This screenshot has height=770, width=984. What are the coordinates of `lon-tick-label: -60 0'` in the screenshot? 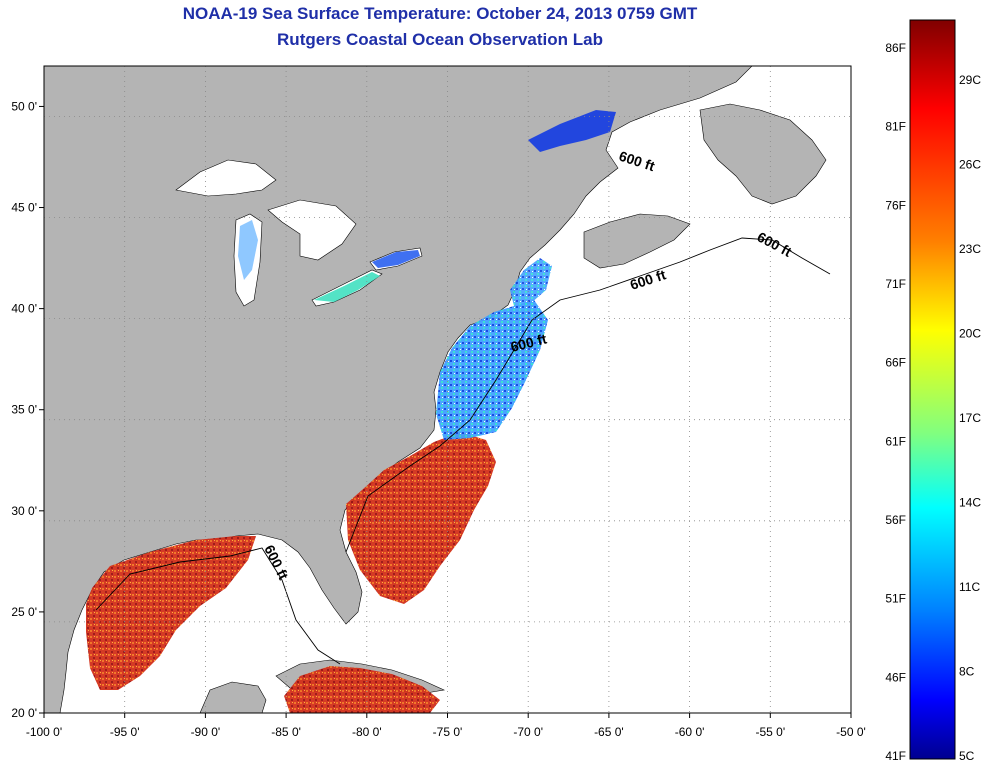 It's located at (690, 732).